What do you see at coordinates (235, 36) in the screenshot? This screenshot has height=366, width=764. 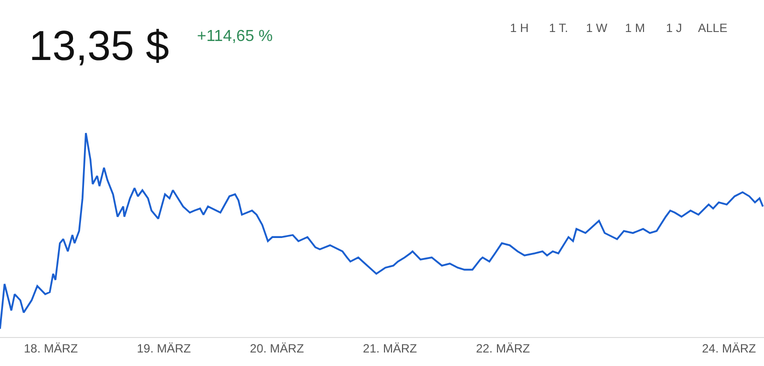 I see `chart-subtitle: +114,65 %` at bounding box center [235, 36].